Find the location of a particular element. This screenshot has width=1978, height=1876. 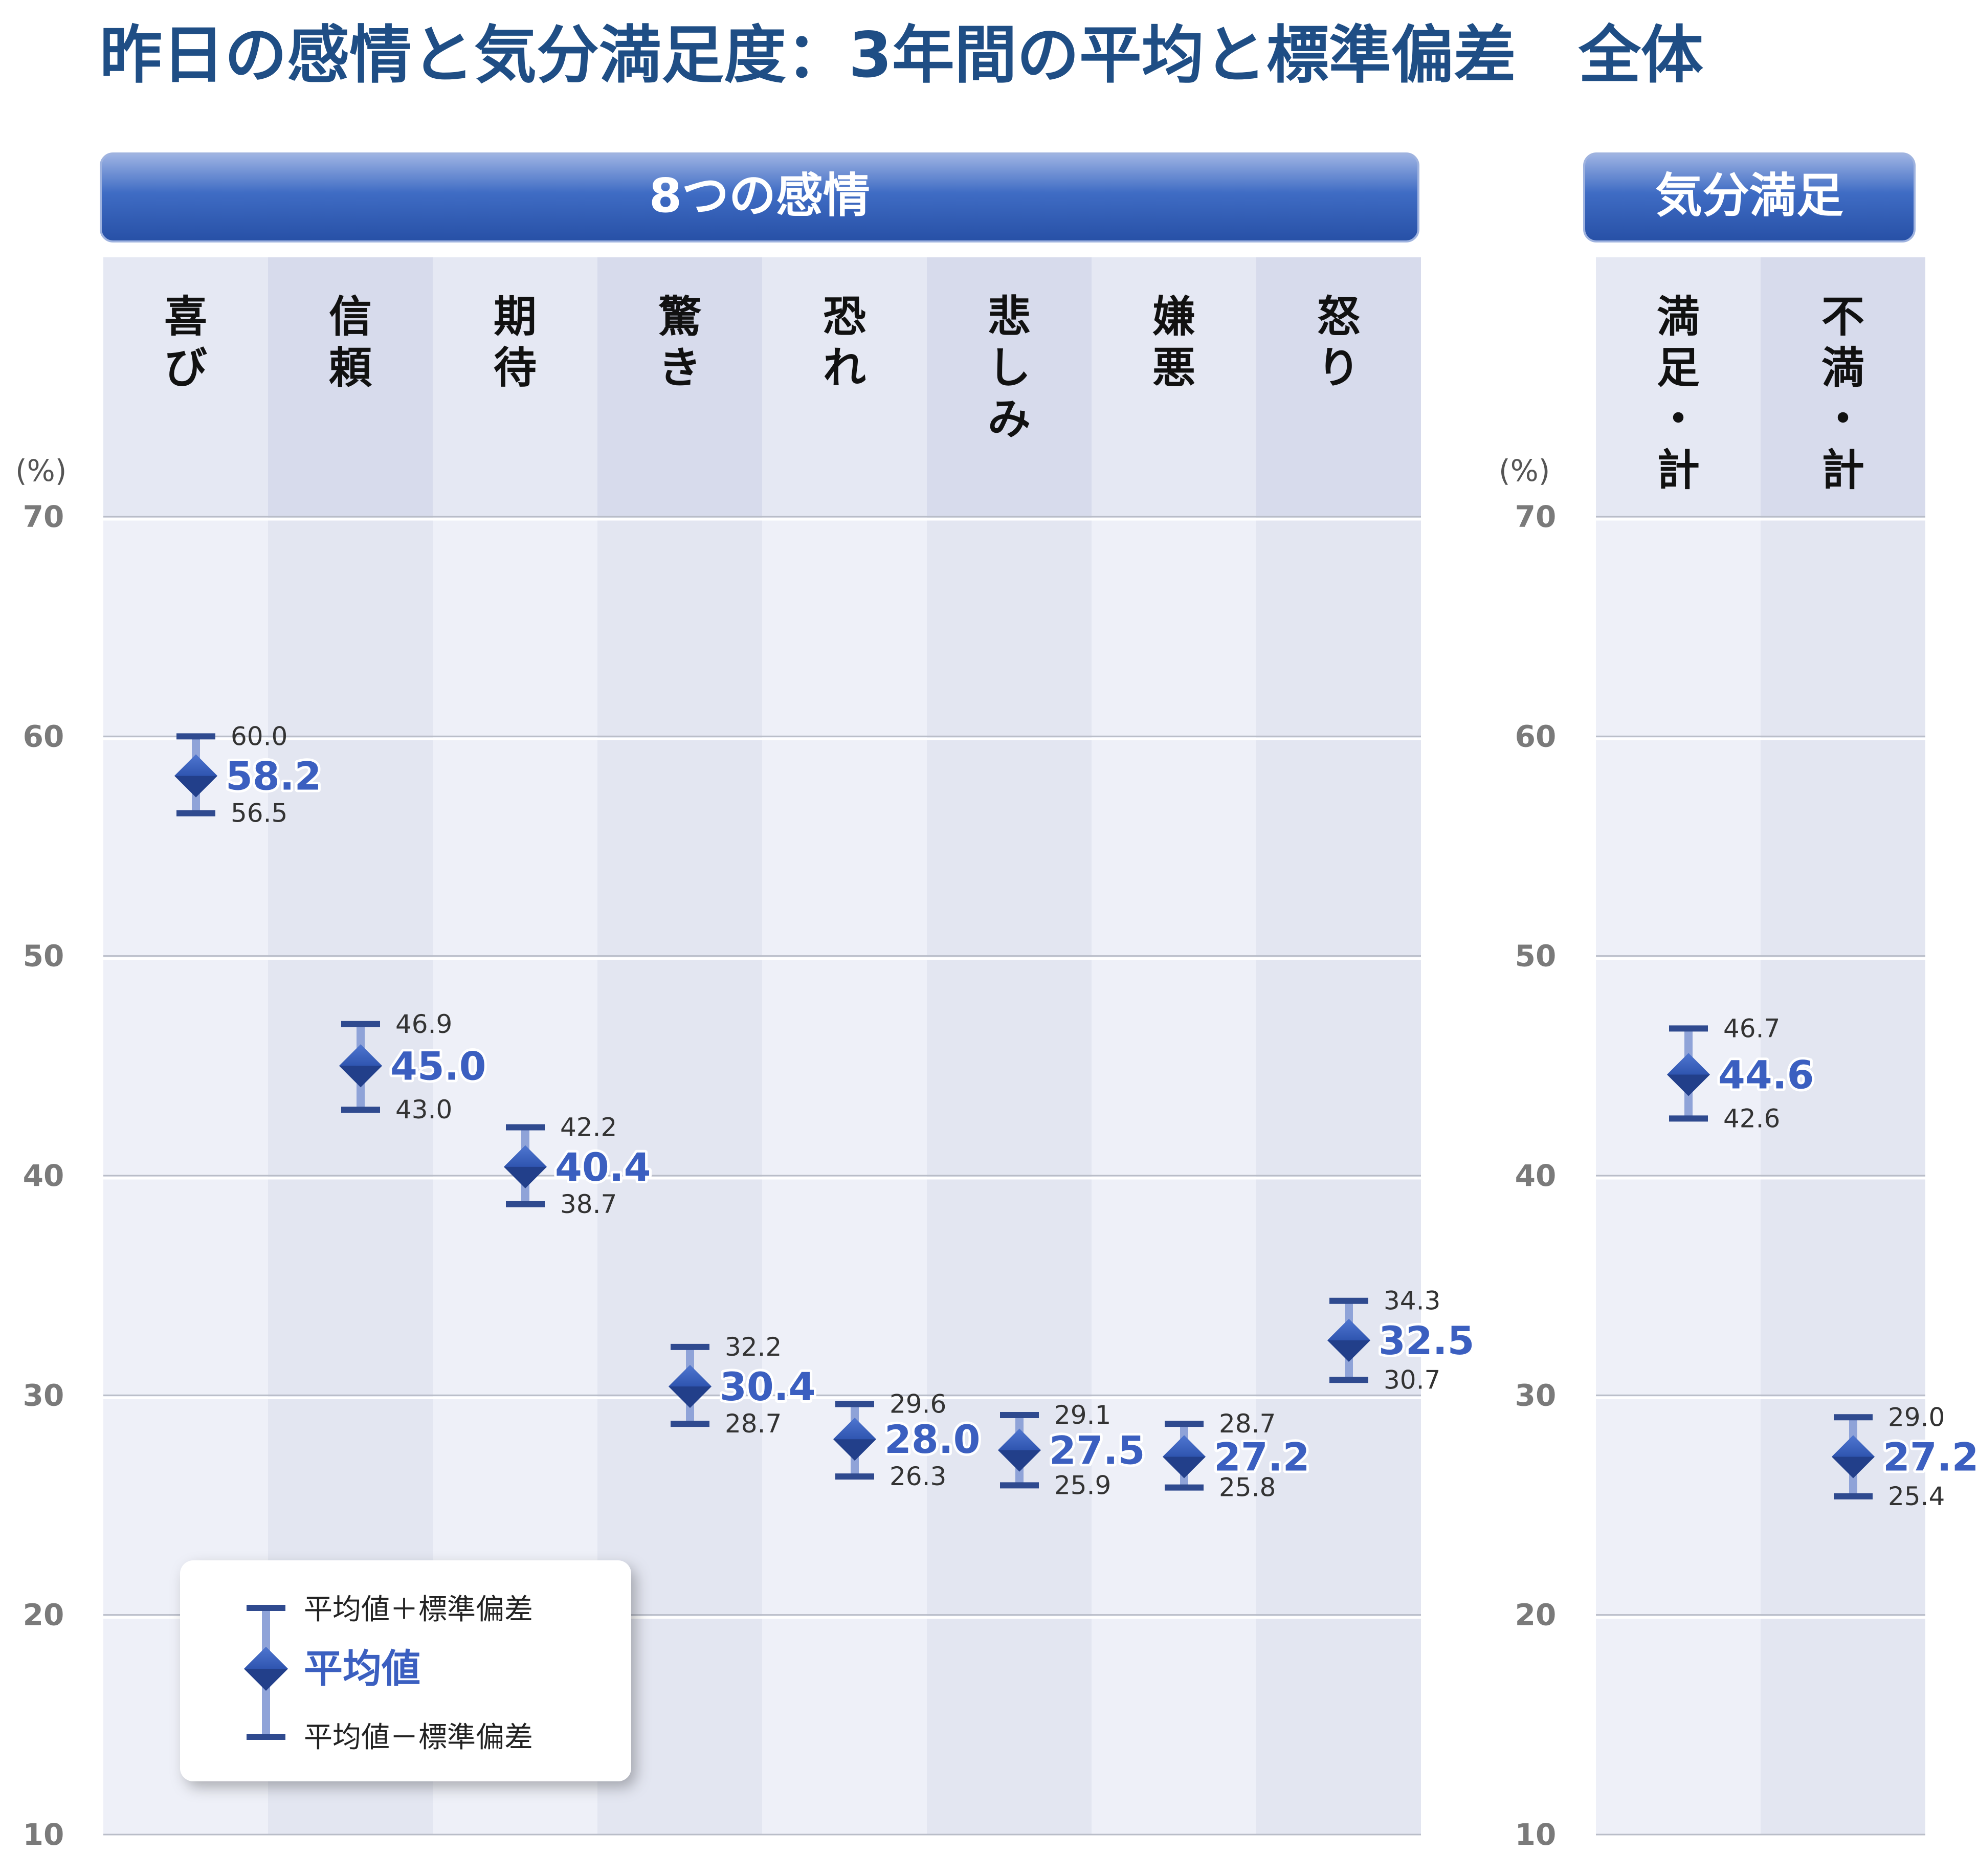

category-label: 満足・計 is located at coordinates (1678, 393).